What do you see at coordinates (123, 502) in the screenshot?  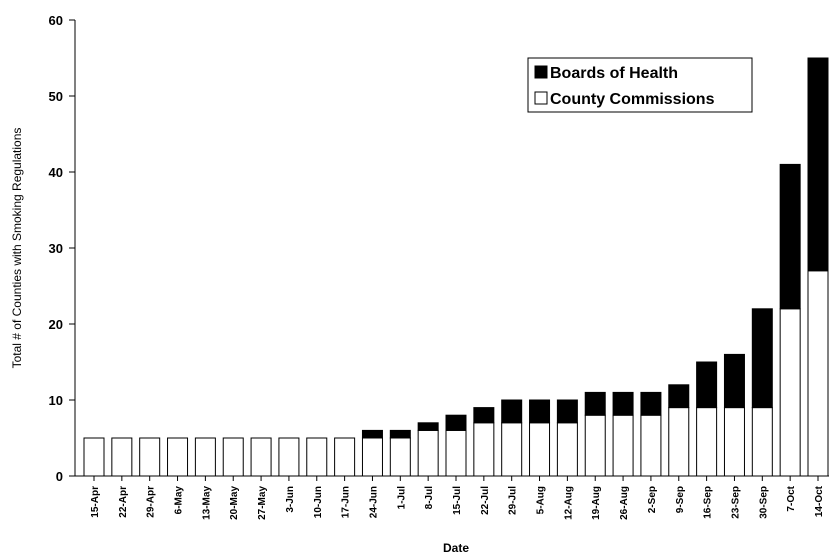 I see `x-tick-label: 22-Apr` at bounding box center [123, 502].